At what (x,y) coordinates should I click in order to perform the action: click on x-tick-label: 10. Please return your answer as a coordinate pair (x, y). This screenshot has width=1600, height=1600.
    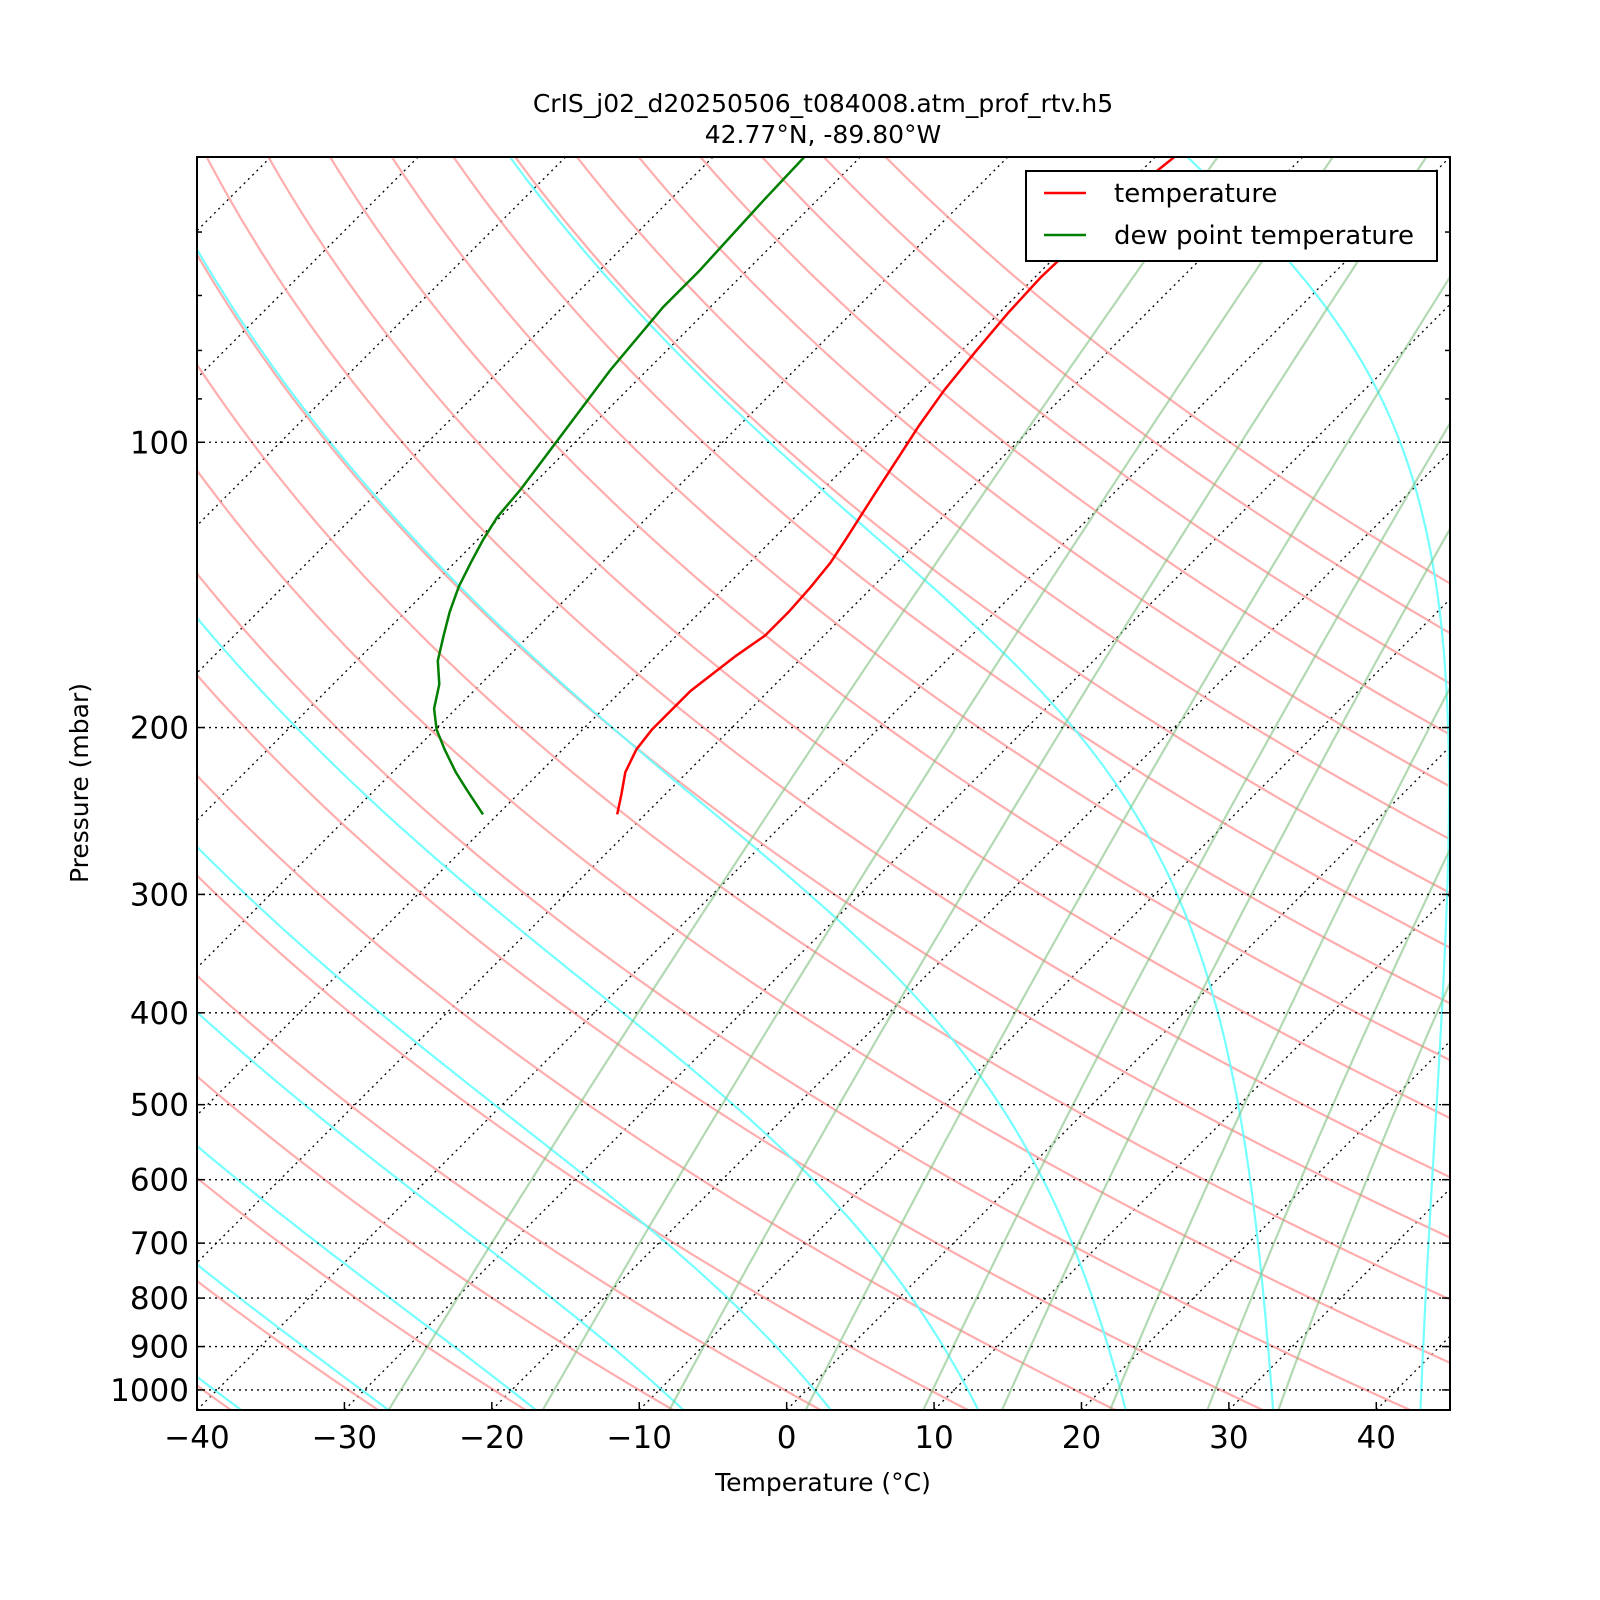
    Looking at the image, I should click on (933, 1438).